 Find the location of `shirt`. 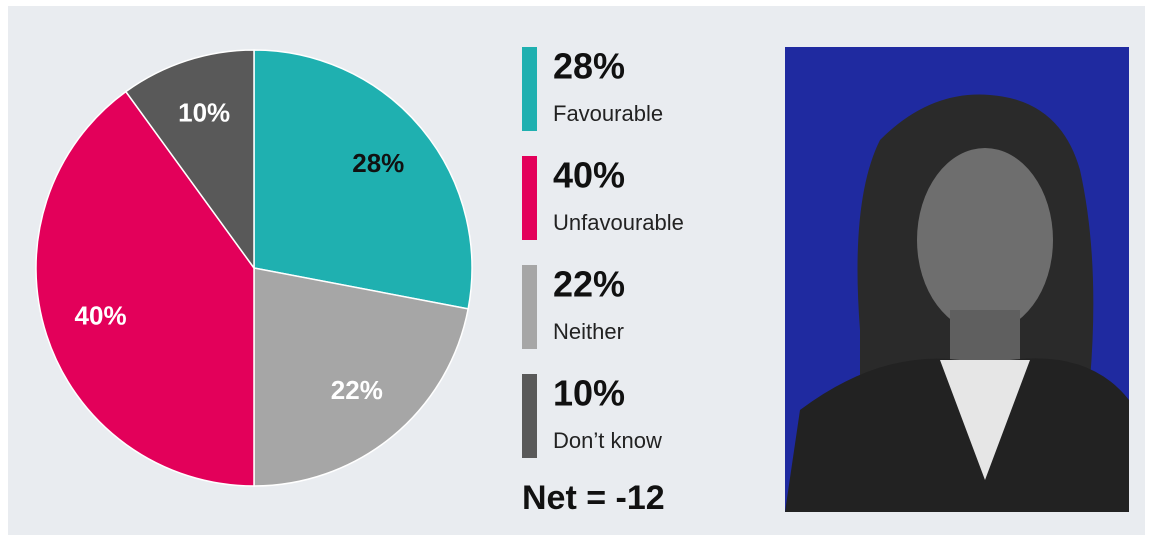

shirt is located at coordinates (985, 420).